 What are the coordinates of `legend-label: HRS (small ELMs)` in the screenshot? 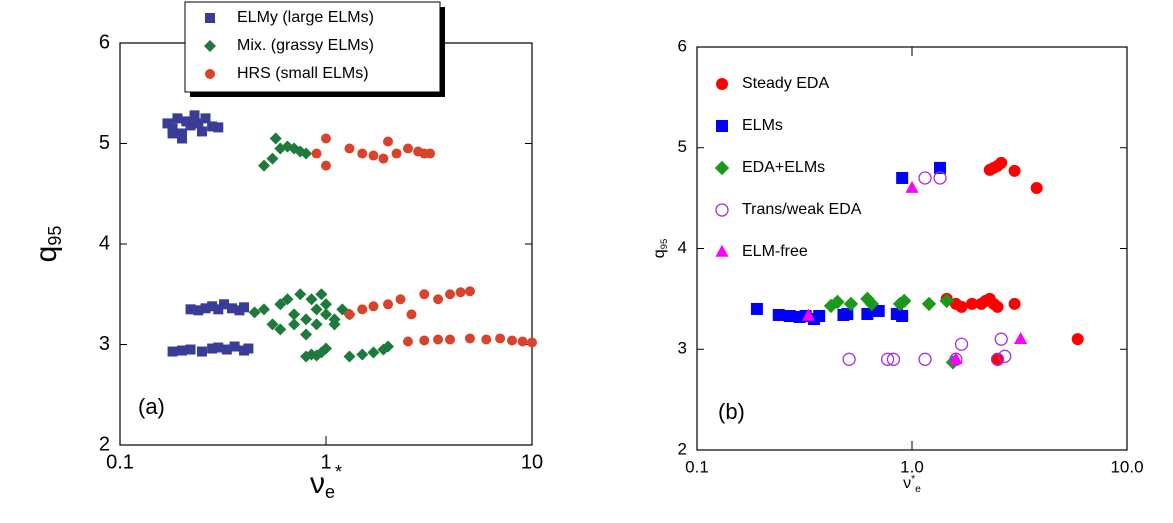 It's located at (303, 73).